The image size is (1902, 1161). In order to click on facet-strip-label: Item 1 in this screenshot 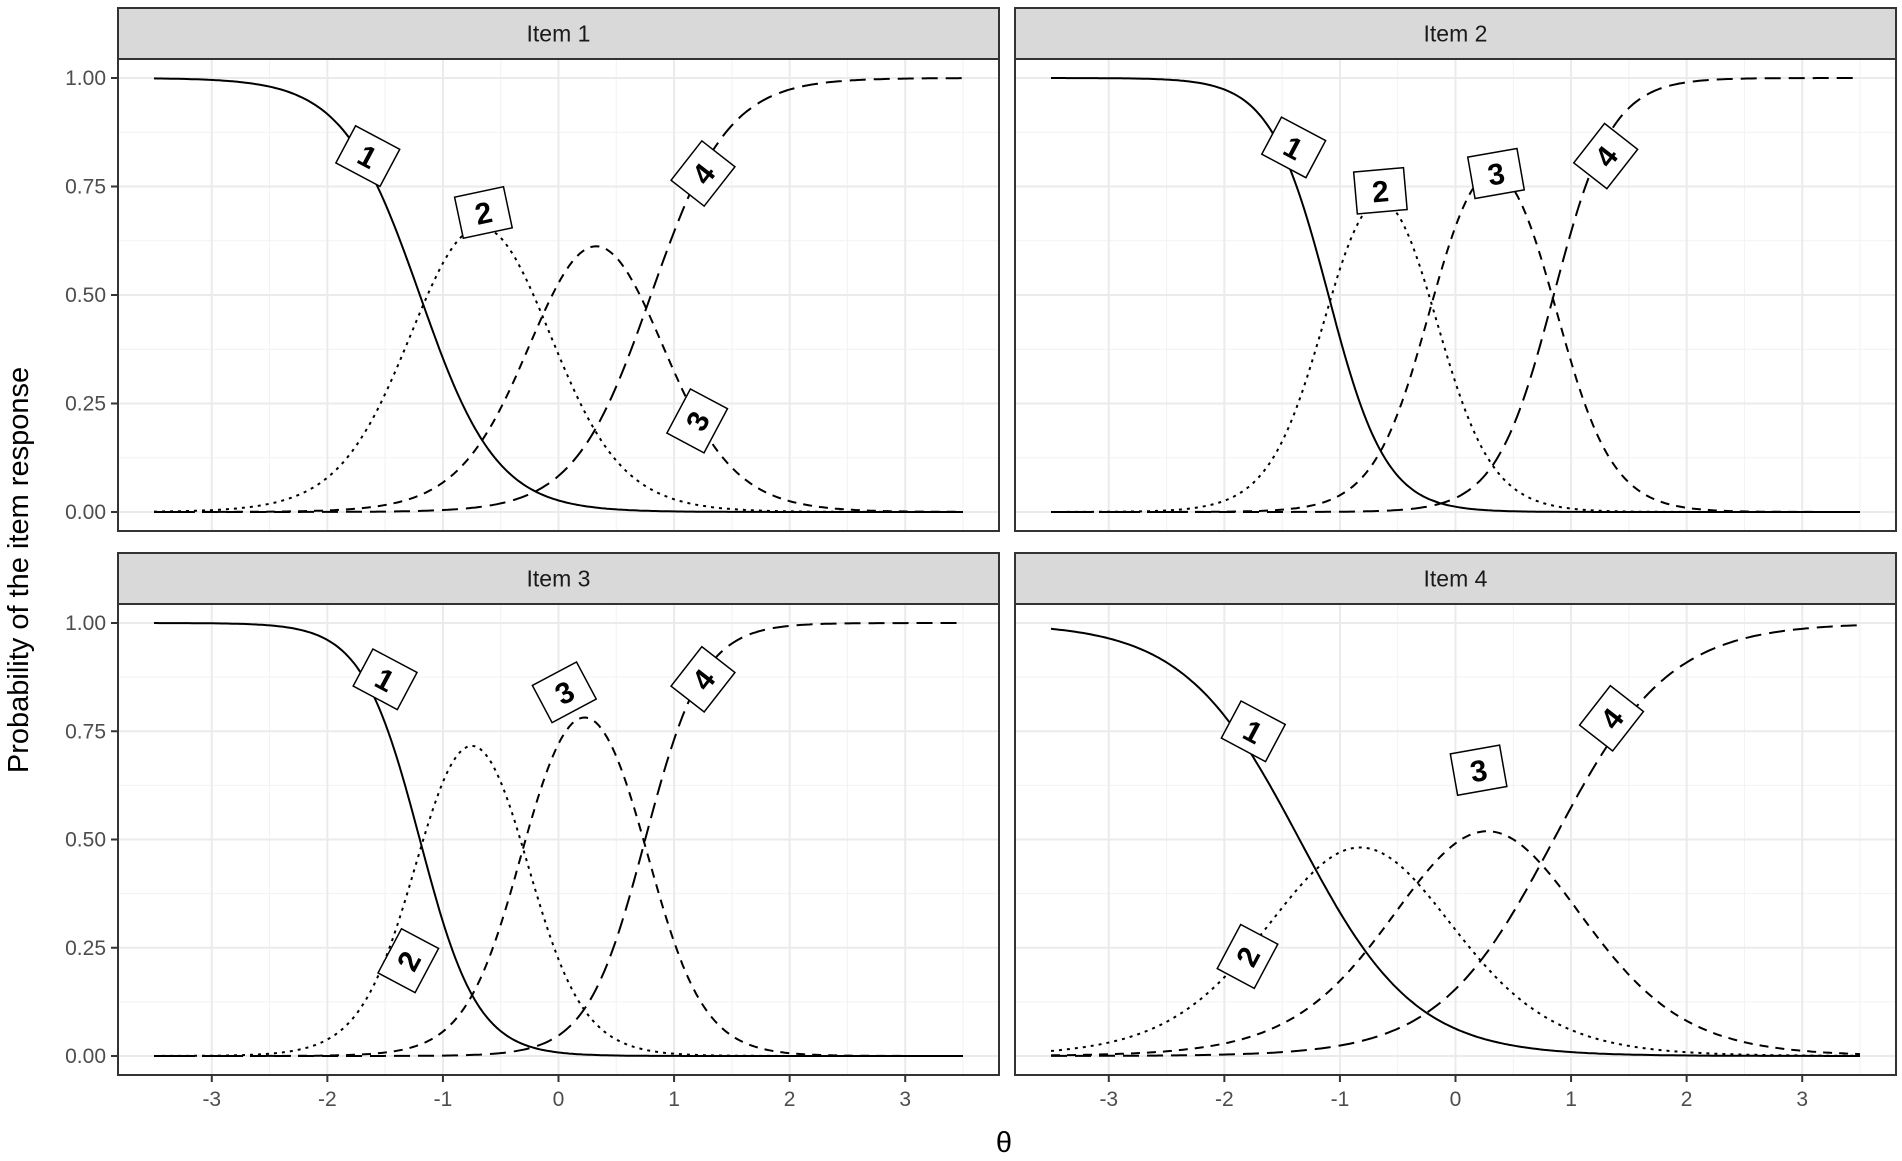, I will do `click(559, 34)`.